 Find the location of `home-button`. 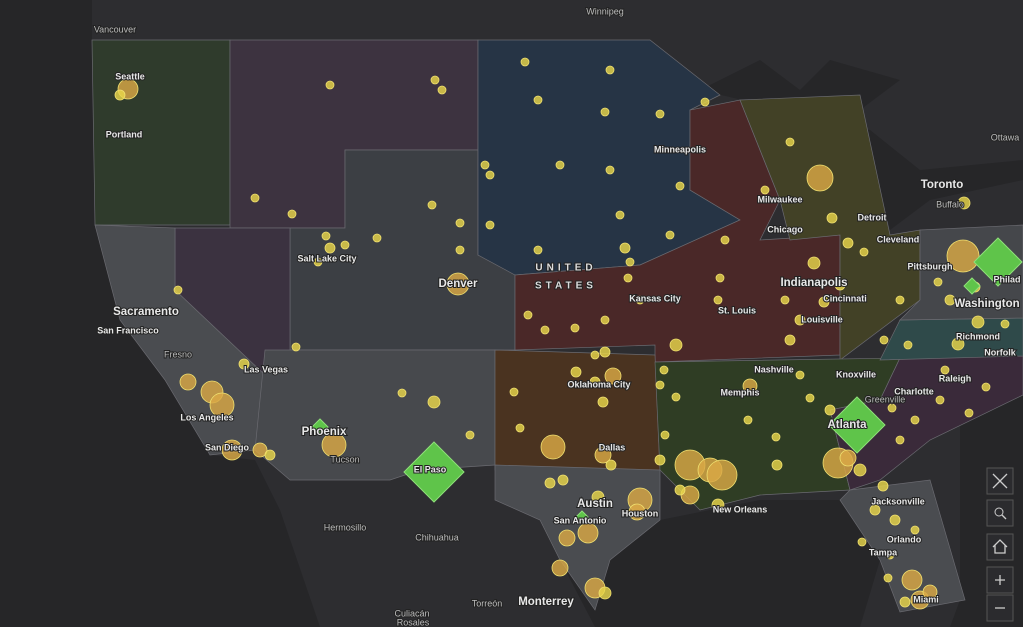

home-button is located at coordinates (1000, 547).